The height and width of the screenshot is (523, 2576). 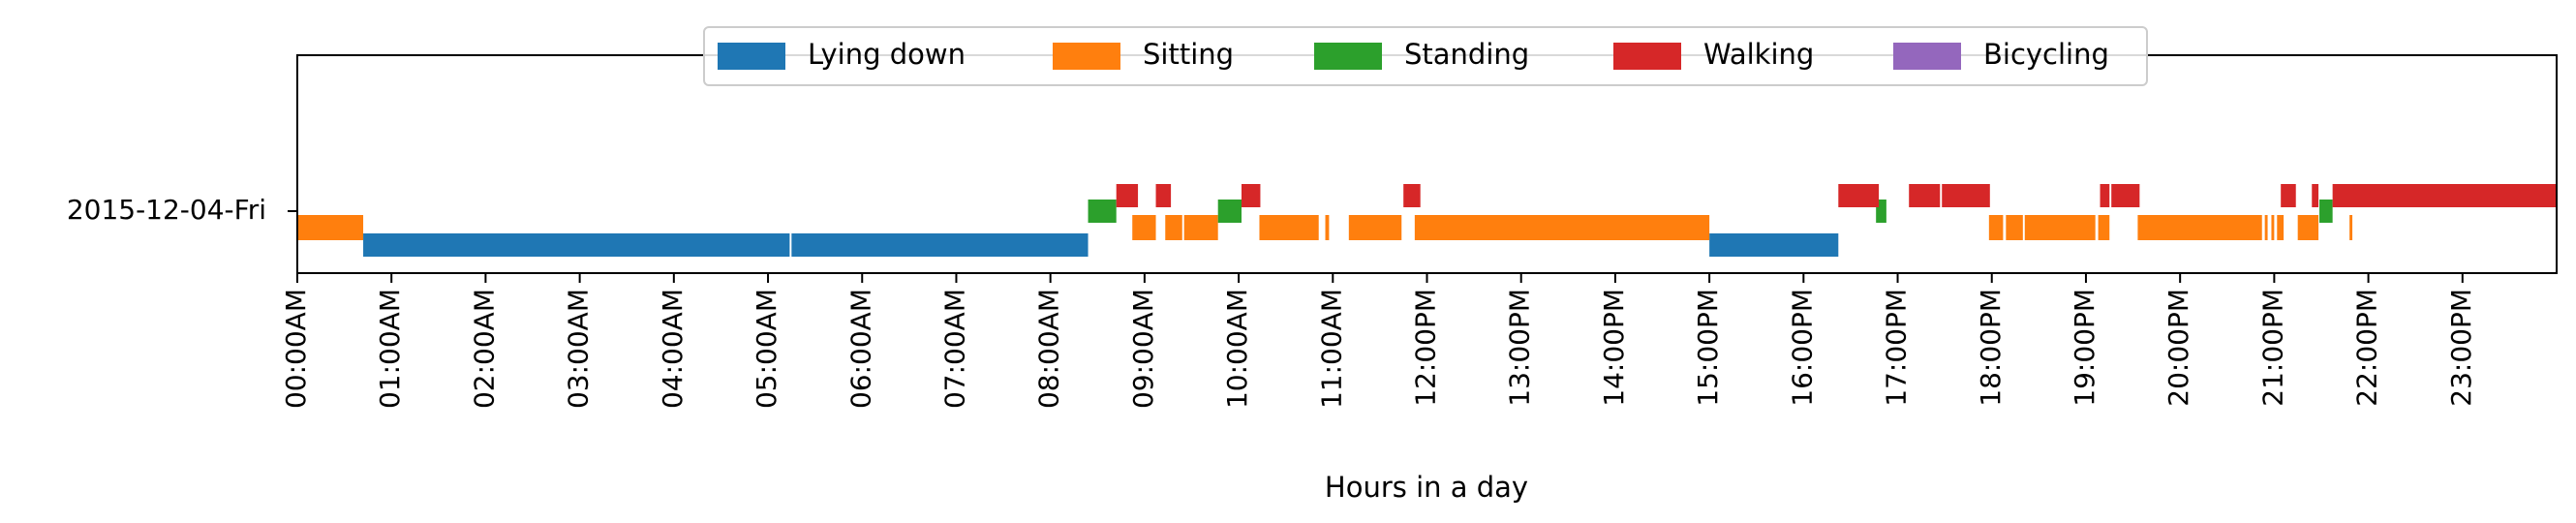 I want to click on x-tick-label: 18:00PM, so click(x=1991, y=348).